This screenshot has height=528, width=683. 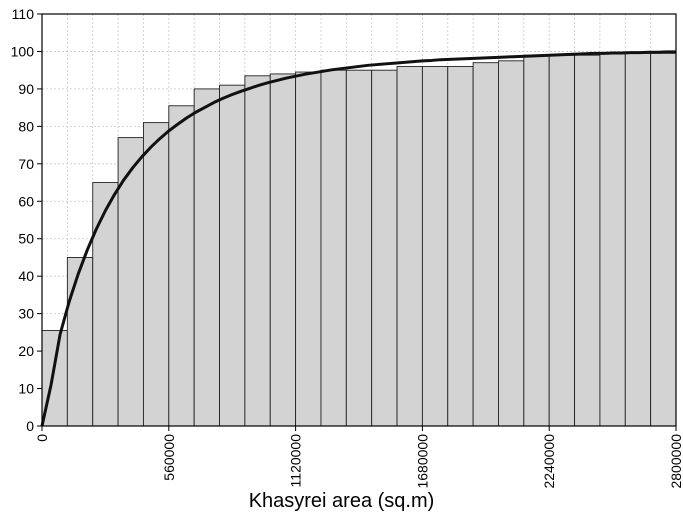 What do you see at coordinates (675, 461) in the screenshot?
I see `x-tick-label: 2800000` at bounding box center [675, 461].